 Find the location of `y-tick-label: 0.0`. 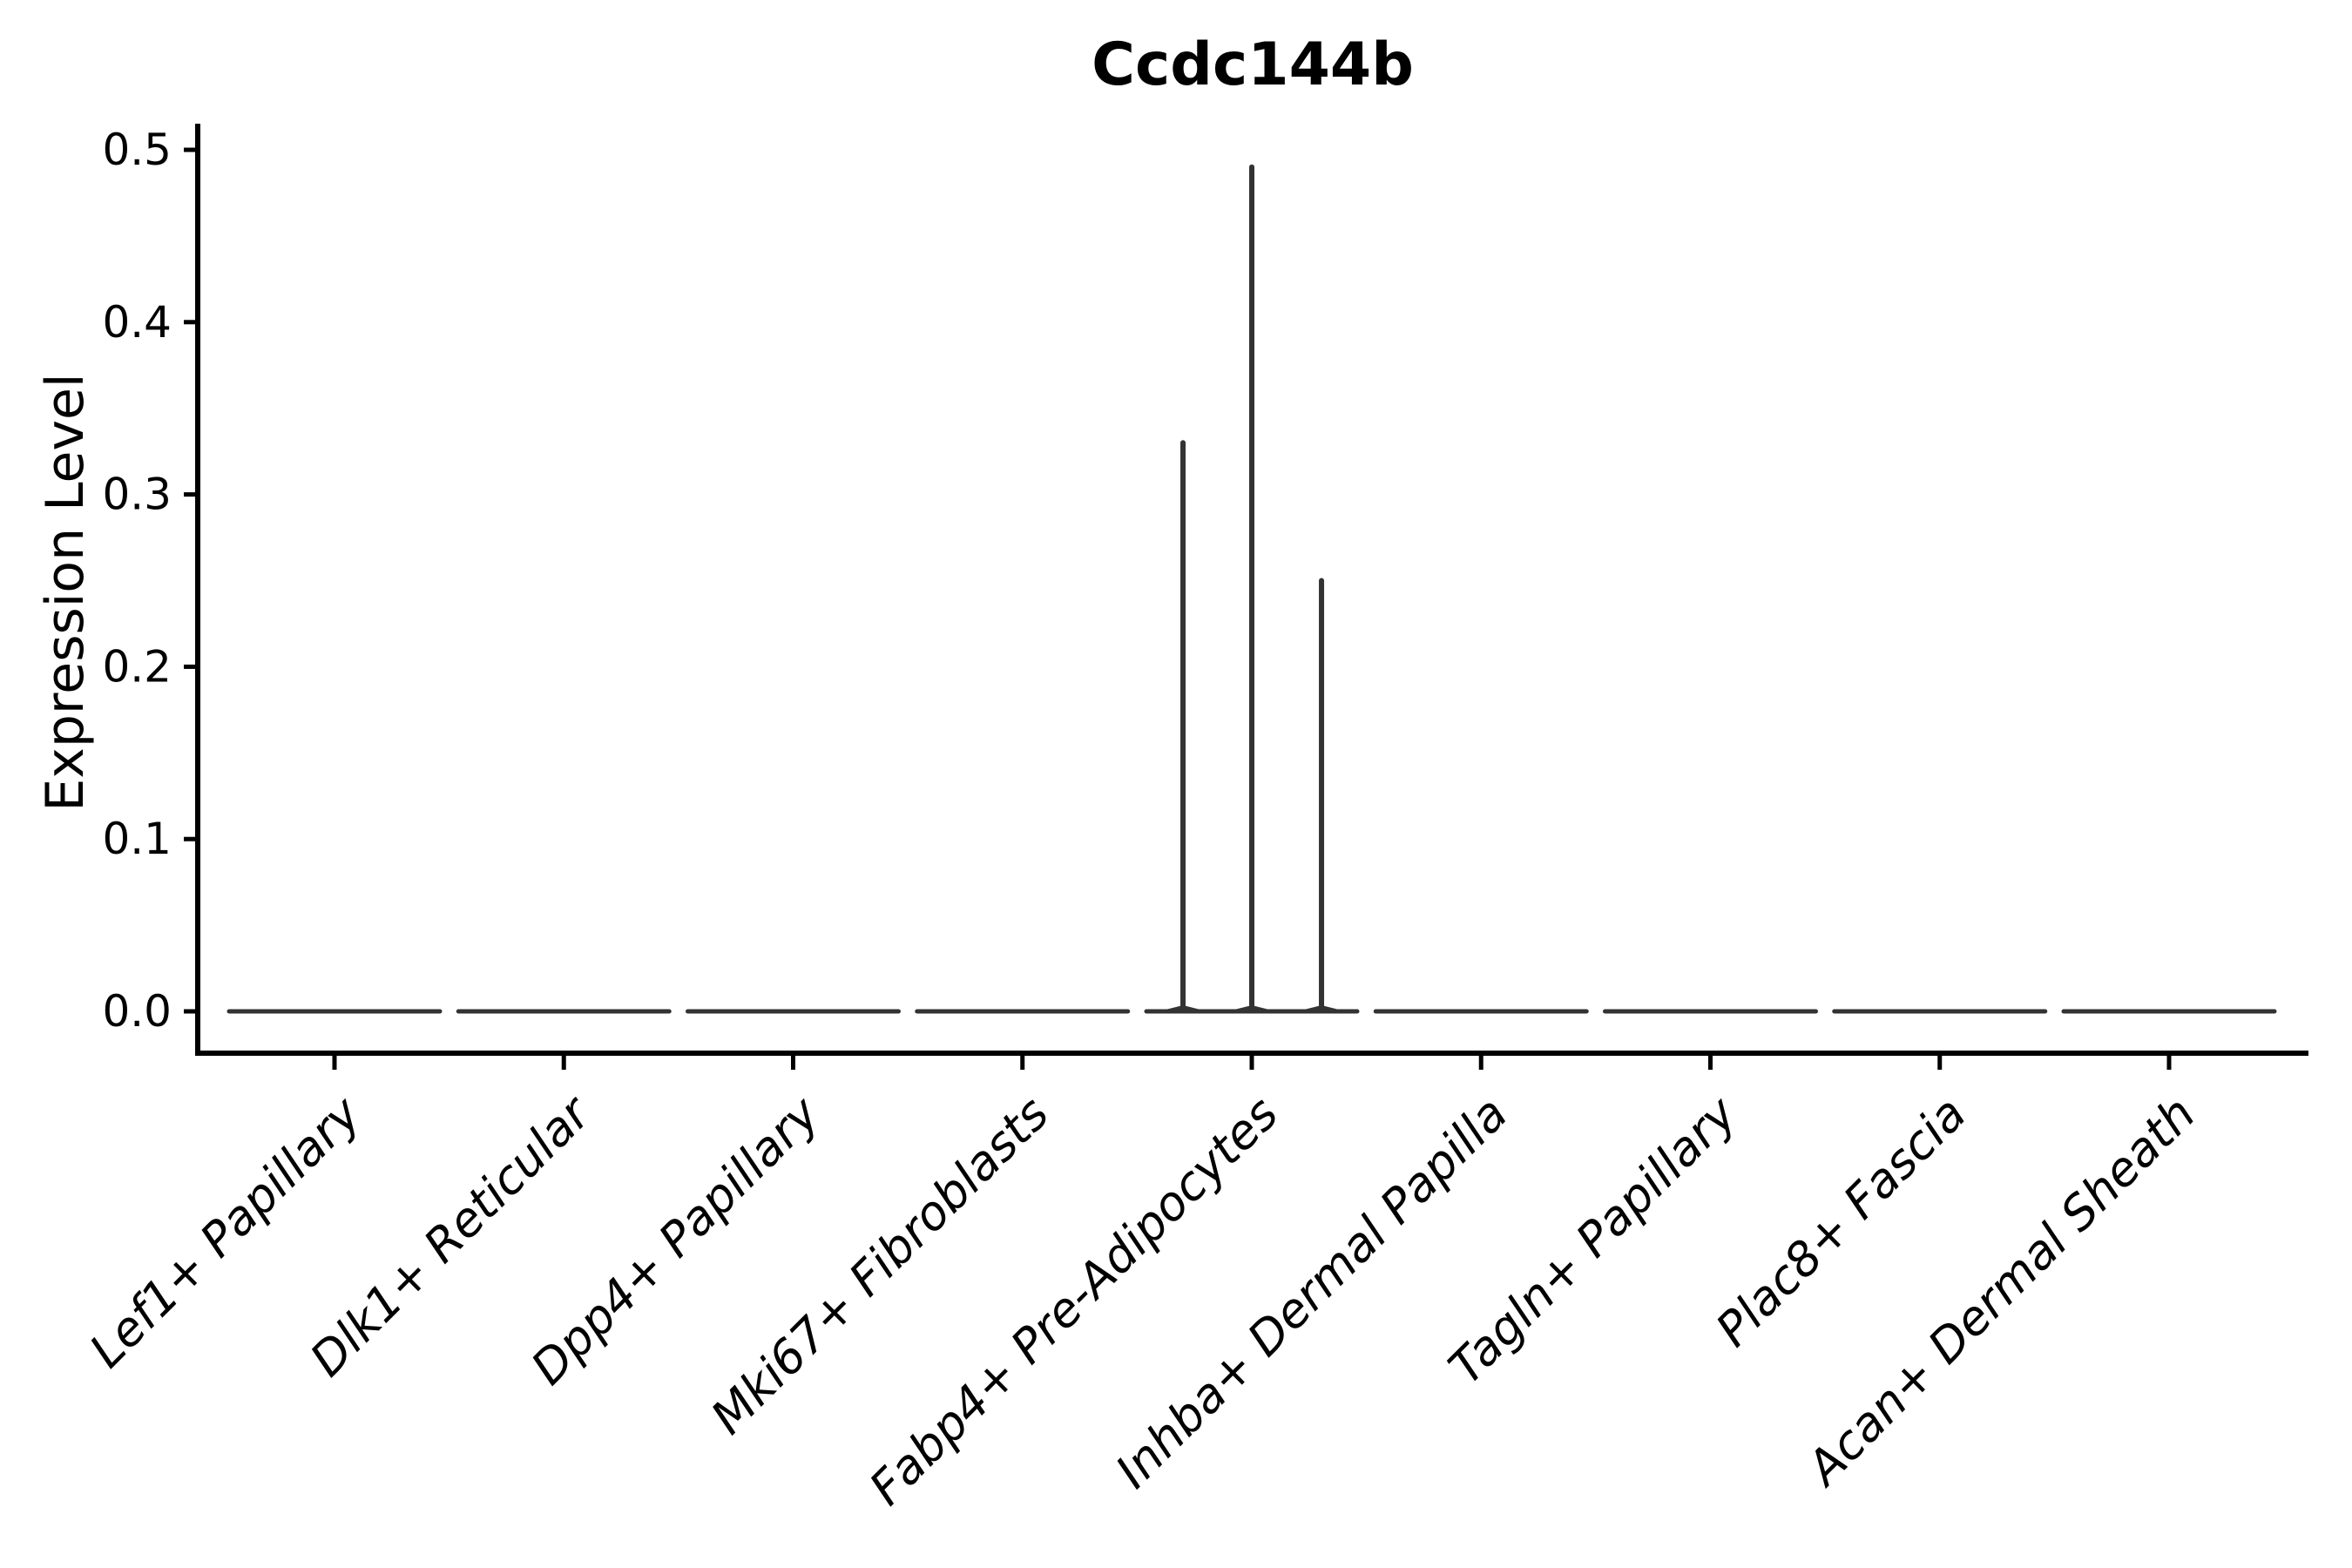

y-tick-label: 0.0 is located at coordinates (137, 1012).